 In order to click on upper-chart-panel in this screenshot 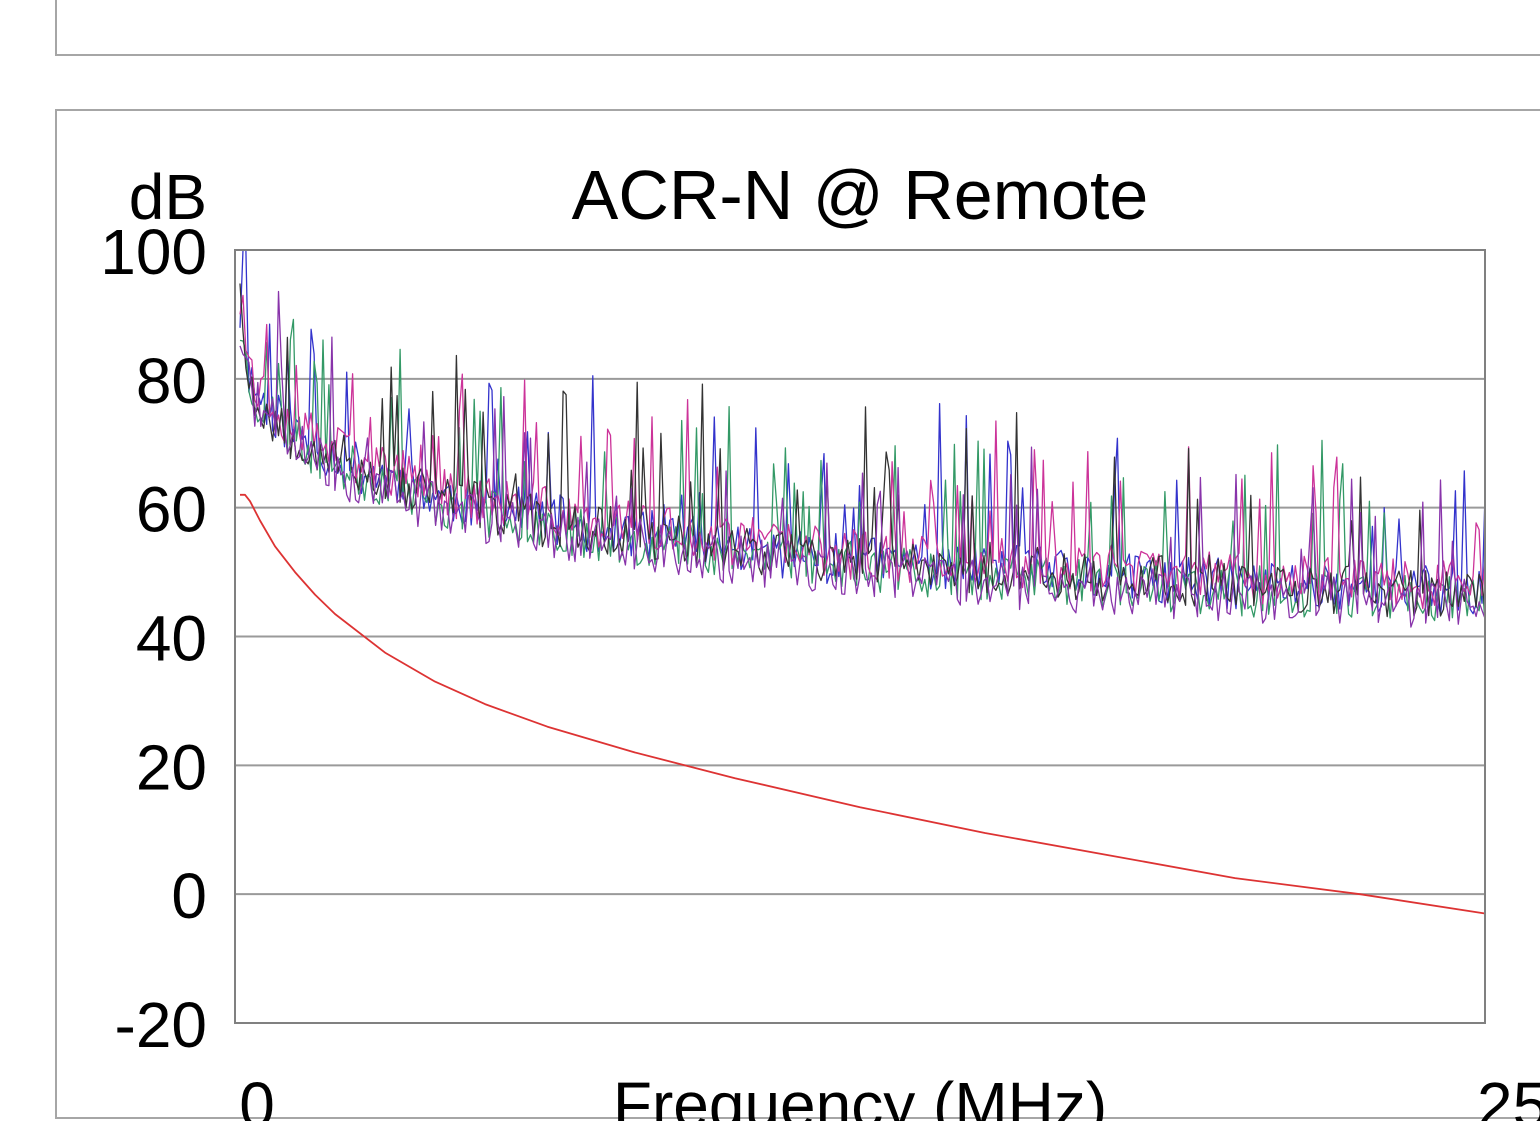, I will do `click(797, 28)`.